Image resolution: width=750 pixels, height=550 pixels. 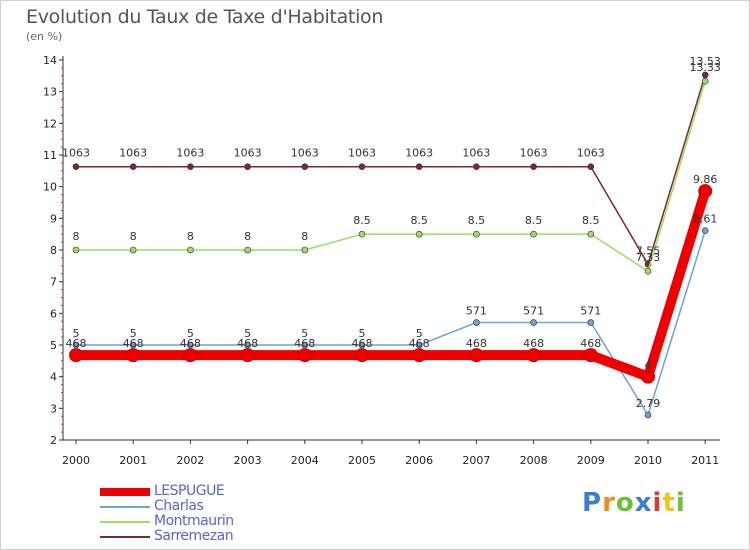 What do you see at coordinates (53, 377) in the screenshot?
I see `y-tick-label: 4` at bounding box center [53, 377].